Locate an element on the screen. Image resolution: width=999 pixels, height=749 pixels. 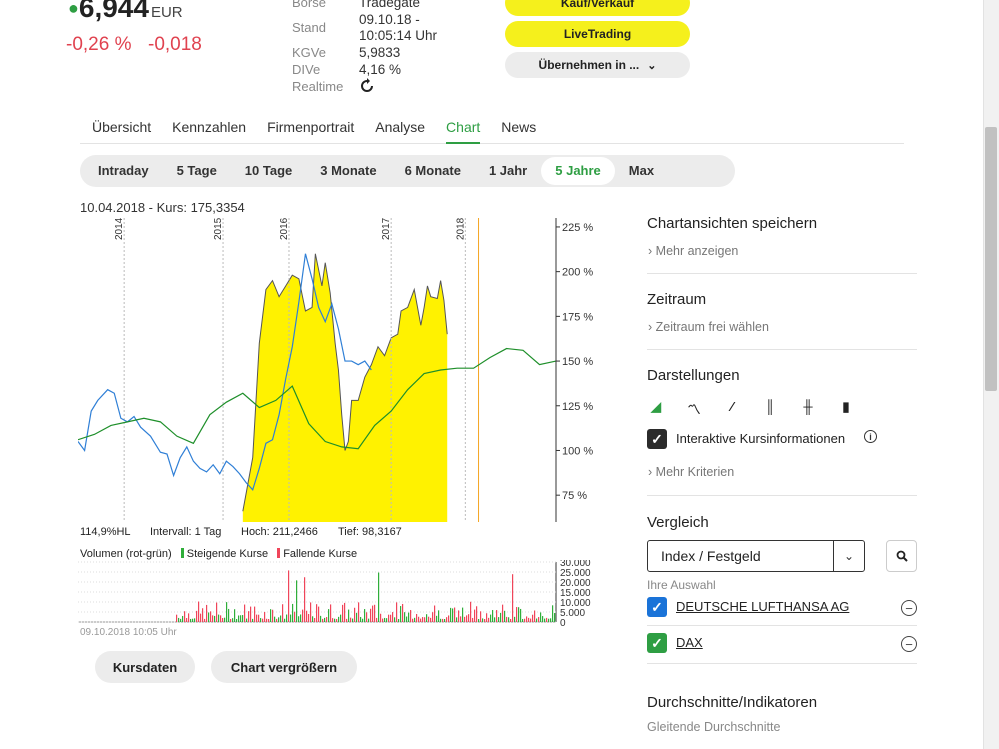
candlestick-icon: ▮ is located at coordinates (846, 406).